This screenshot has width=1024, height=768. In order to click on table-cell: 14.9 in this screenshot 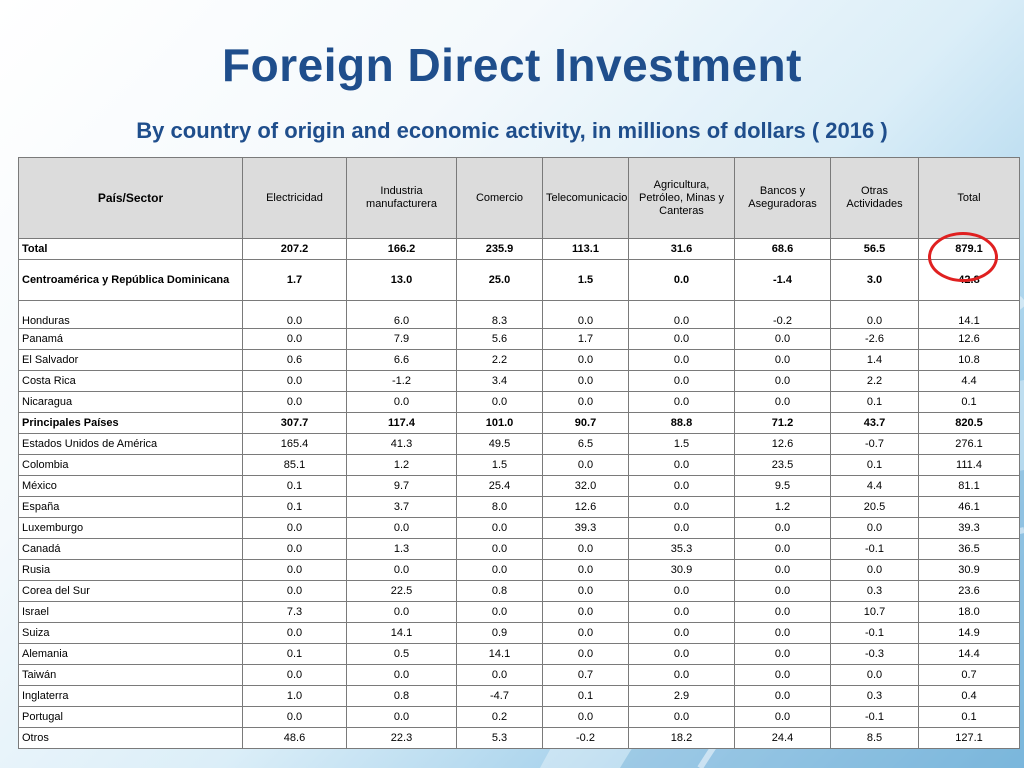, I will do `click(969, 633)`.